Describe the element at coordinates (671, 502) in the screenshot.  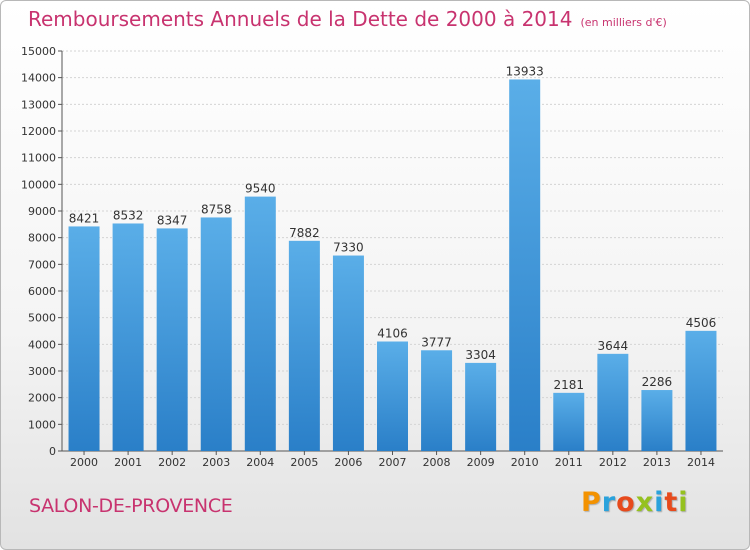
I see `logo-letter: t` at that location.